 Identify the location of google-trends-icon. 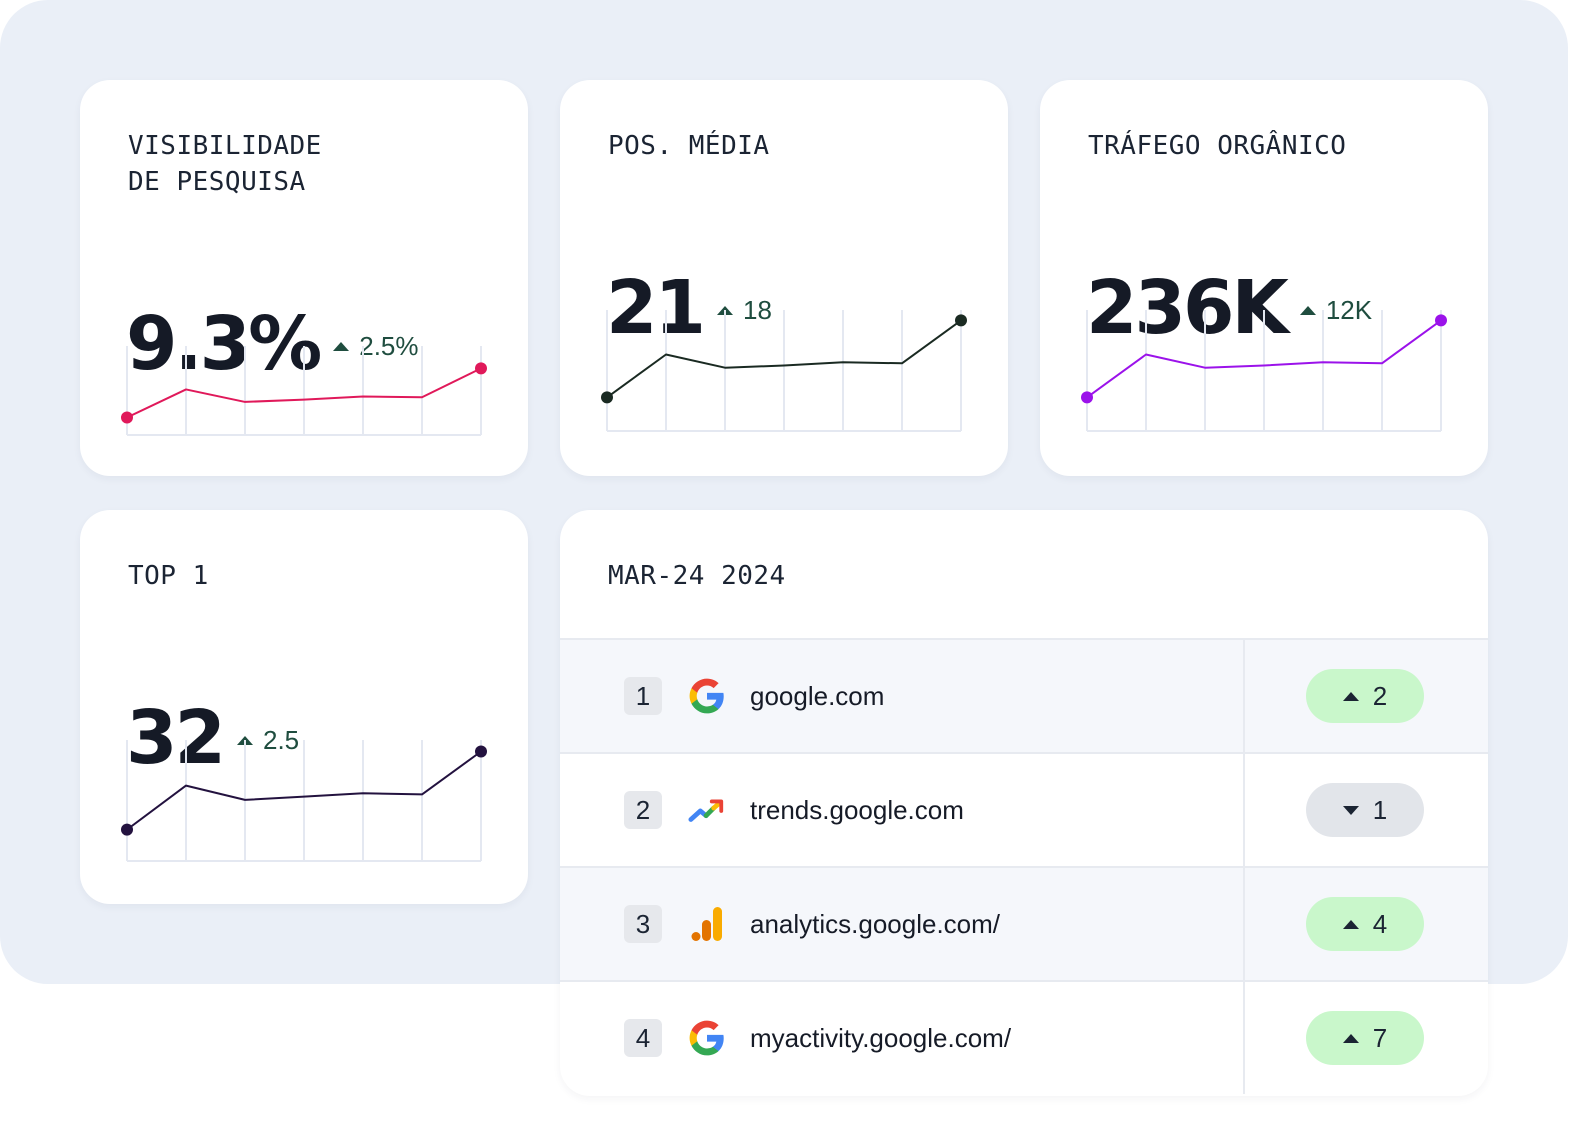
(707, 810).